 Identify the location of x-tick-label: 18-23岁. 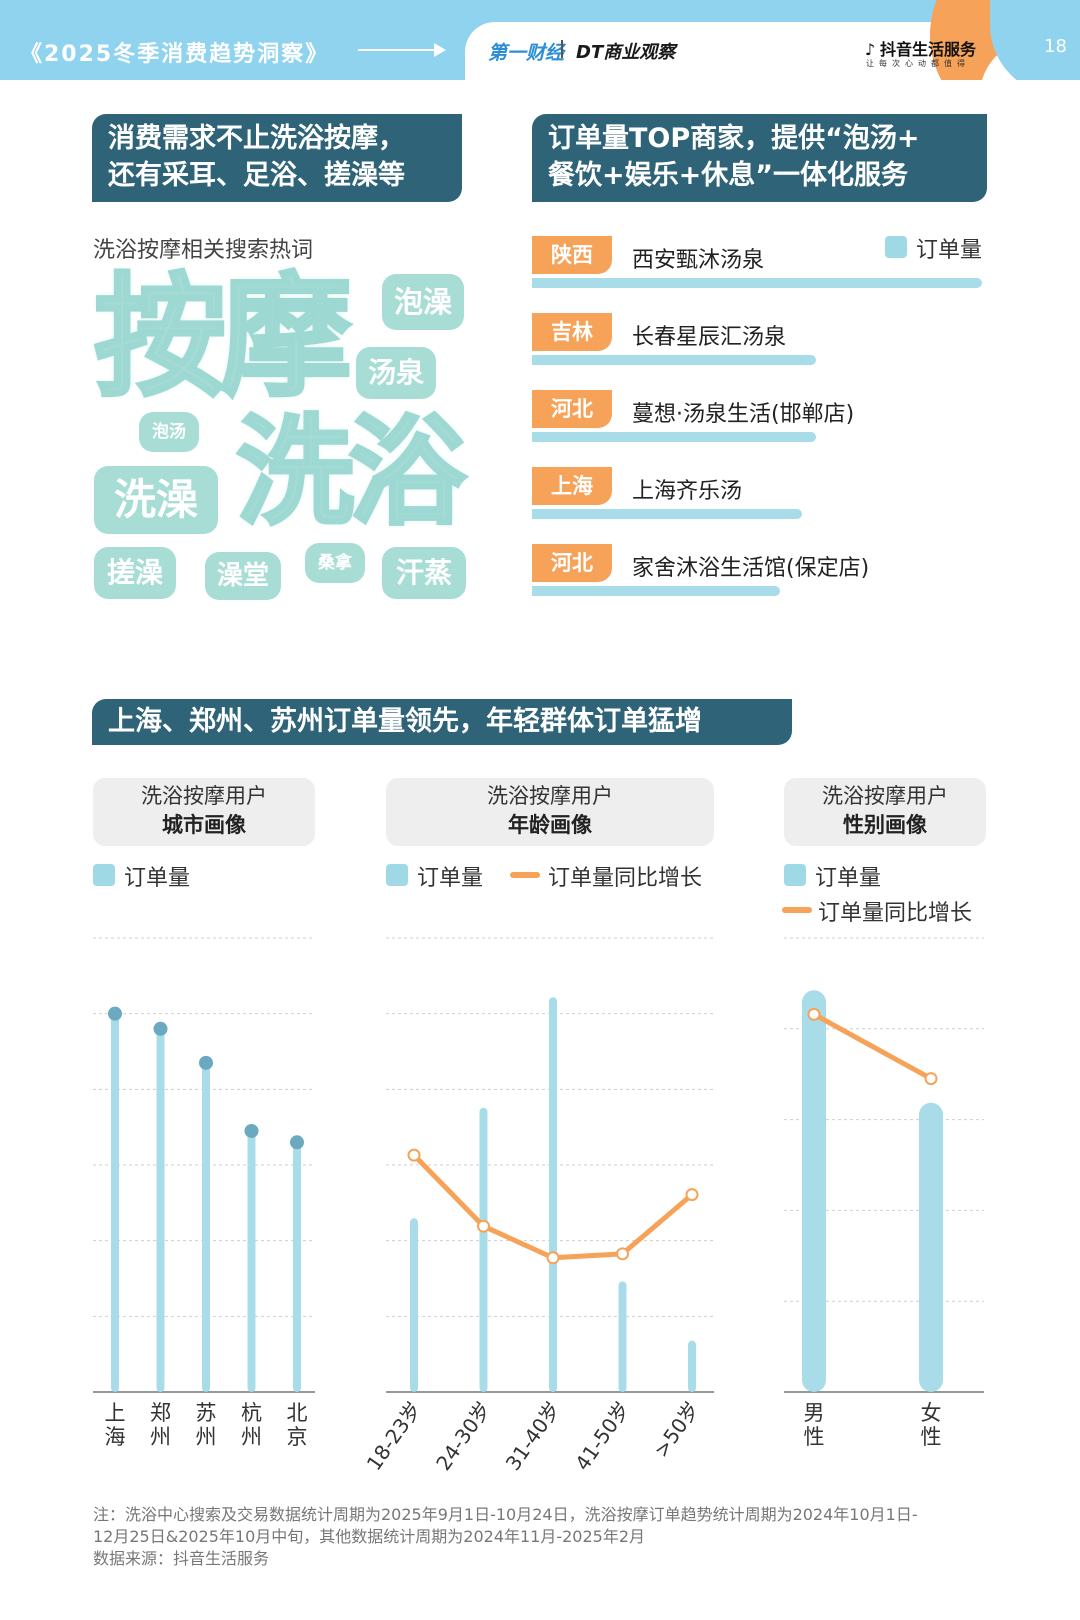
(394, 1436).